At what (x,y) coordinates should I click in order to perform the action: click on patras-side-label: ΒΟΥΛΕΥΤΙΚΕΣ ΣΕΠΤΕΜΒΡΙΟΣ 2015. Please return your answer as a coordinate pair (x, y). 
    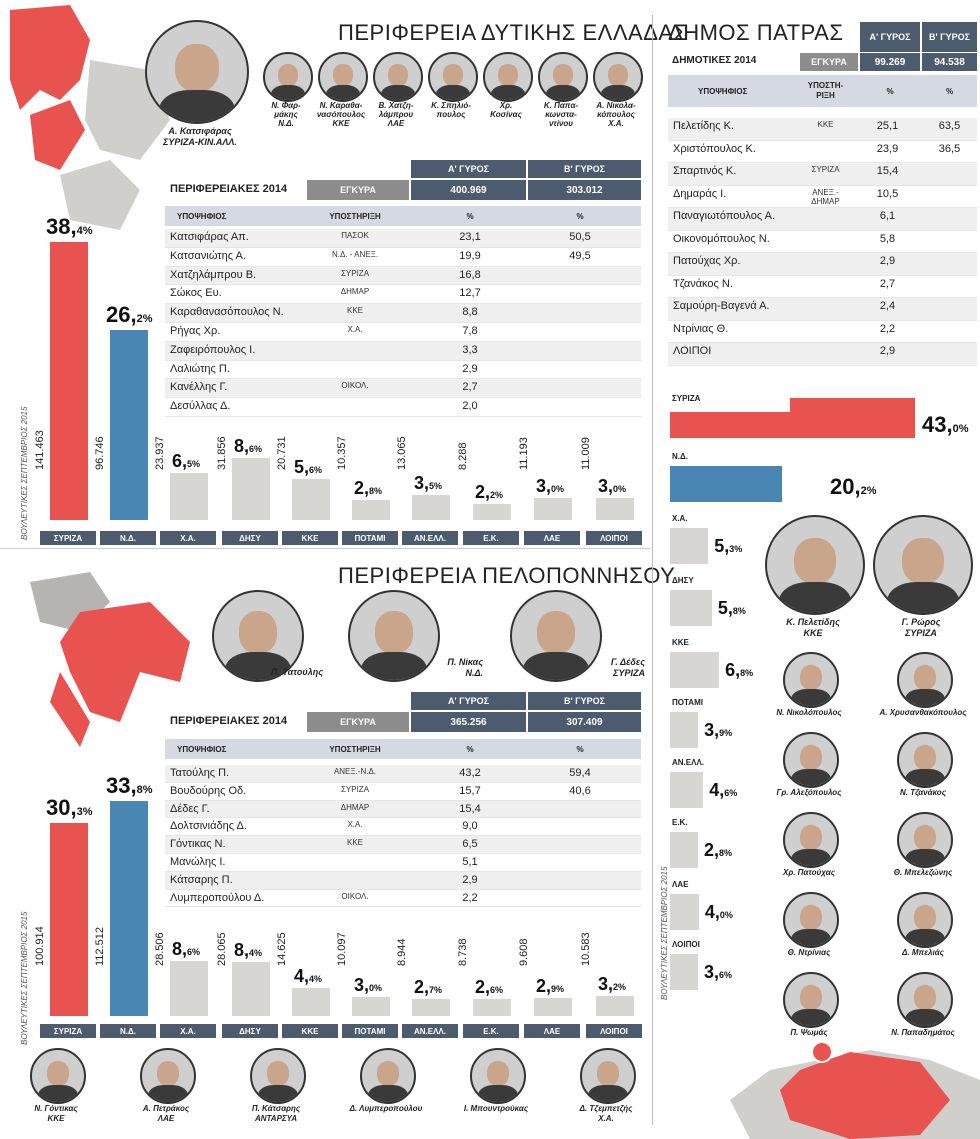
    Looking at the image, I should click on (664, 933).